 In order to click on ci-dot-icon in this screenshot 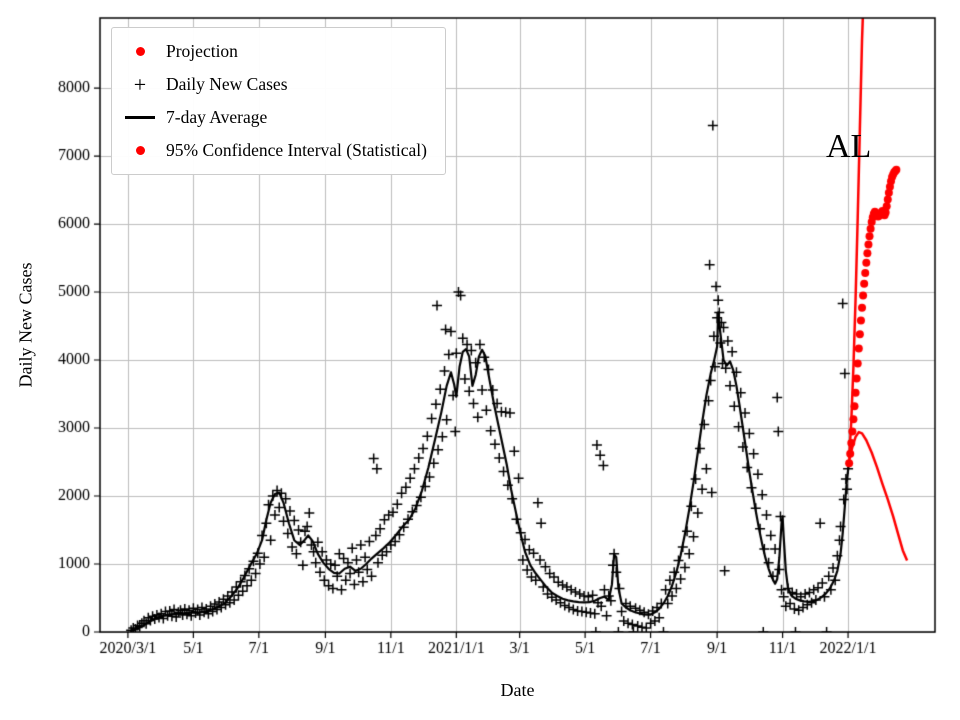, I will do `click(140, 150)`.